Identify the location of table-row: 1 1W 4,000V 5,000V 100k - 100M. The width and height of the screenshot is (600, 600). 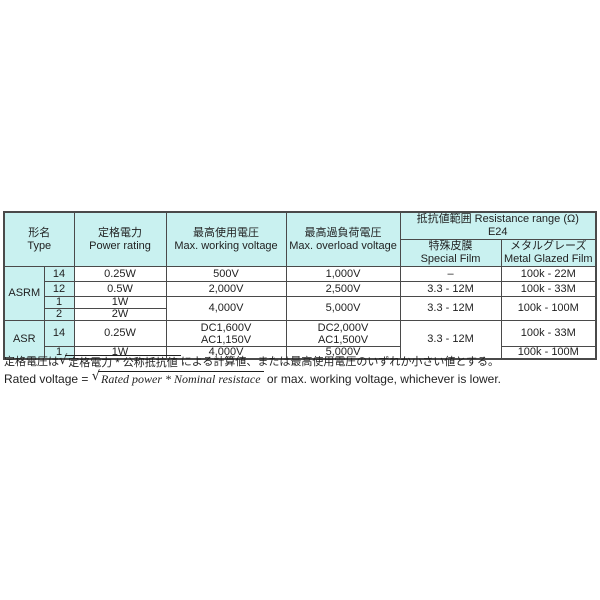
(300, 353).